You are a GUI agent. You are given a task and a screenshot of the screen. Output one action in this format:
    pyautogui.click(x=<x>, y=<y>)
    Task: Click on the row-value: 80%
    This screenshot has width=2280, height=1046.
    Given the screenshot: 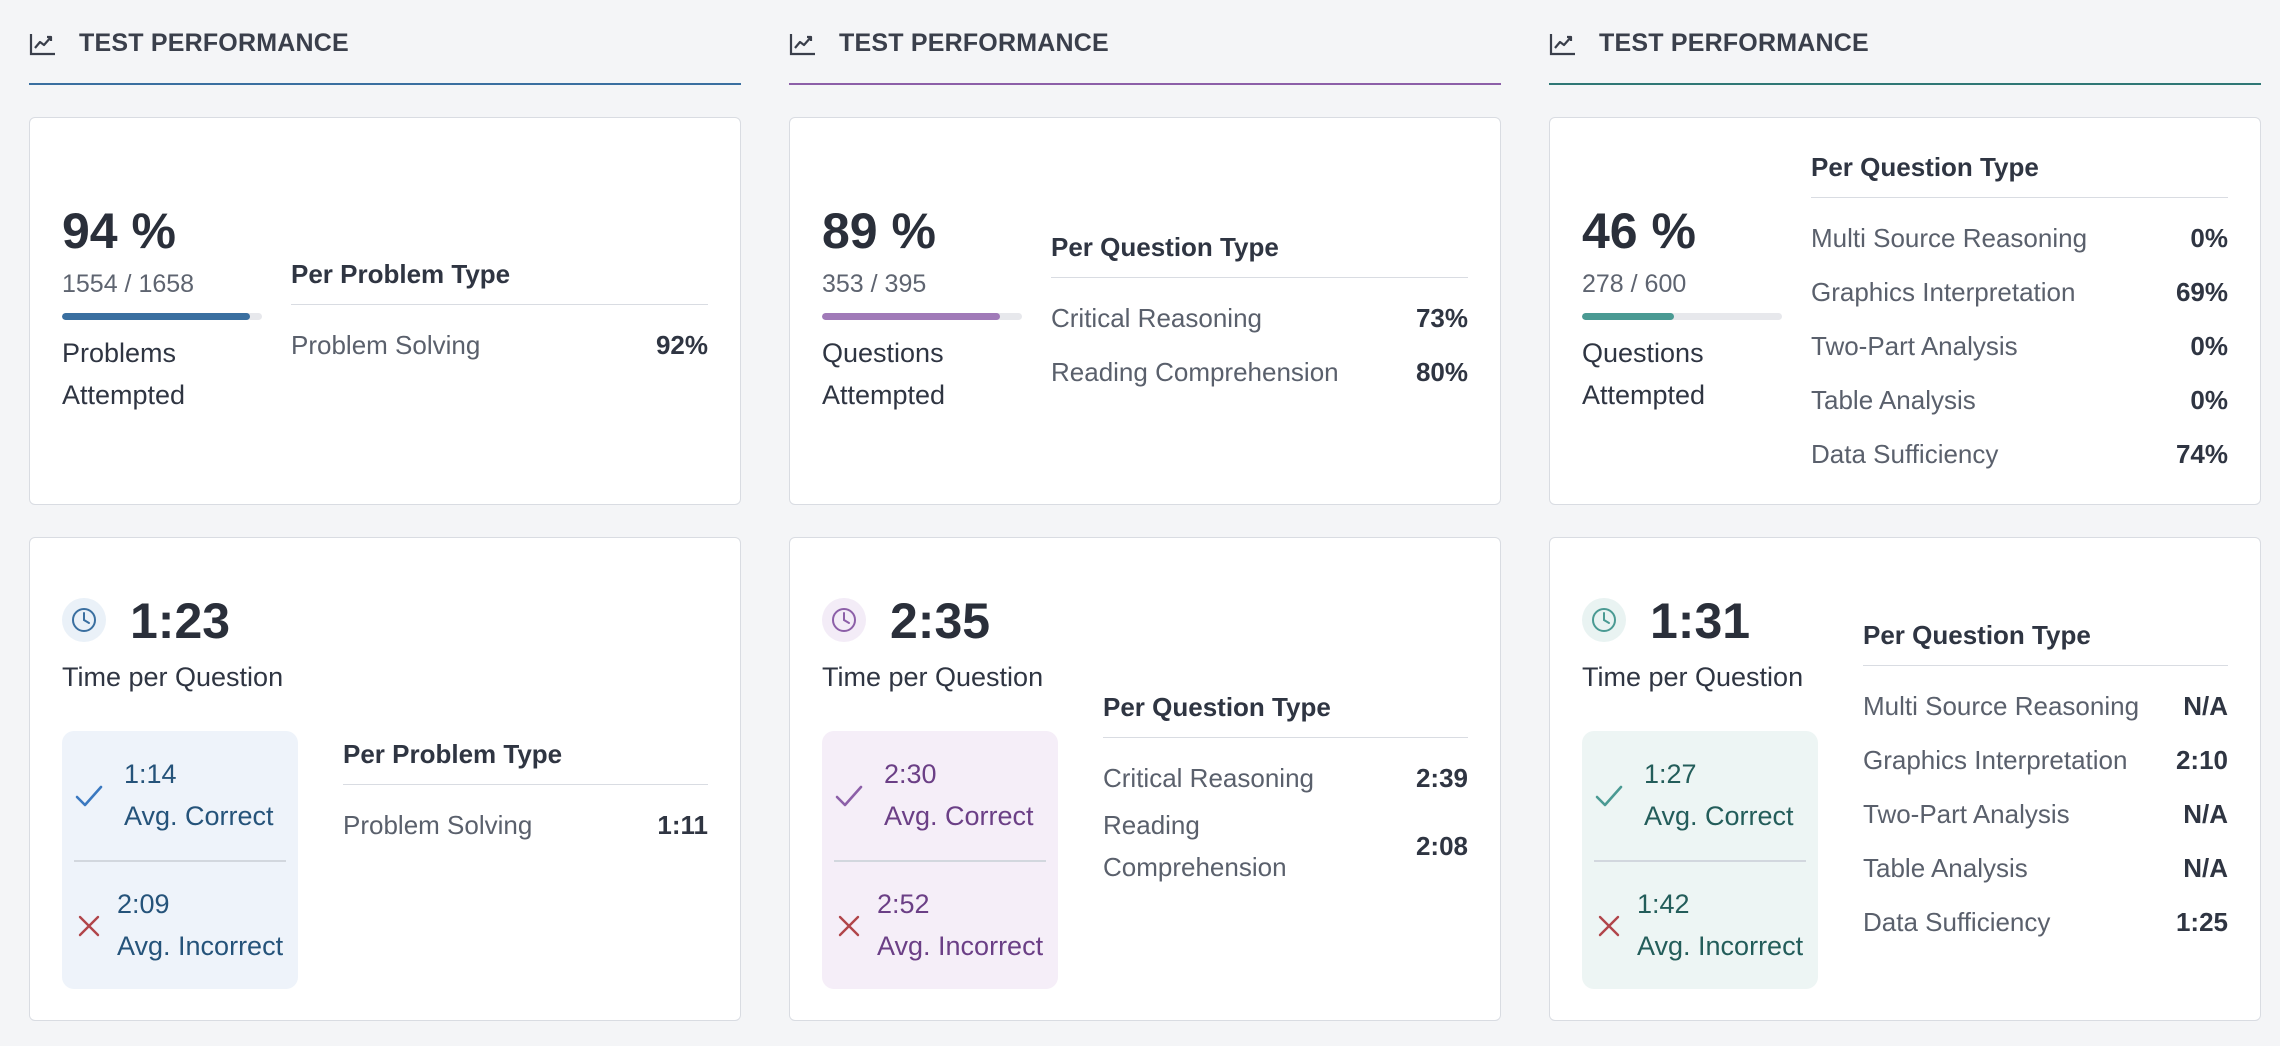 What is the action you would take?
    pyautogui.click(x=1441, y=372)
    